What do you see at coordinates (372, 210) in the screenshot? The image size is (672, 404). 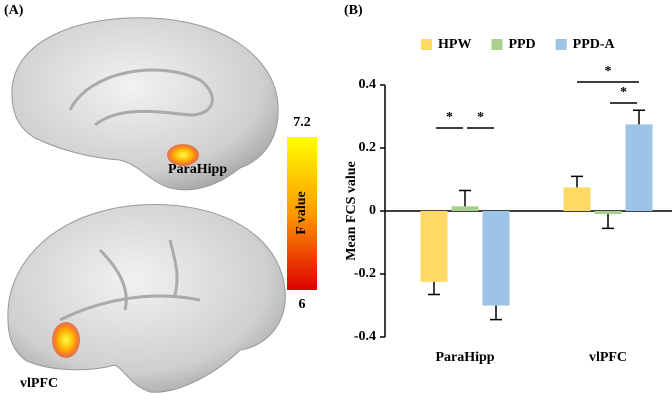 I see `y-tick-label: 0` at bounding box center [372, 210].